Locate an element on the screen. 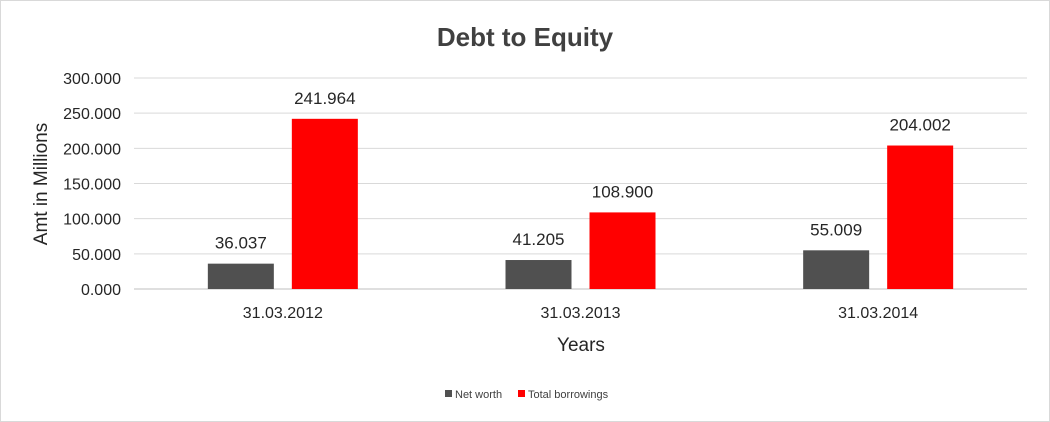 The image size is (1050, 422). data-label: 41.205 is located at coordinates (539, 239).